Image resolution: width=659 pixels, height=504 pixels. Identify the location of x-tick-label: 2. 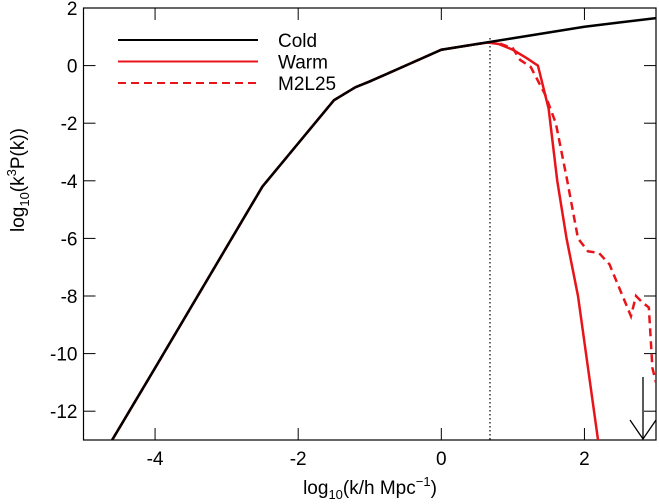
(584, 459).